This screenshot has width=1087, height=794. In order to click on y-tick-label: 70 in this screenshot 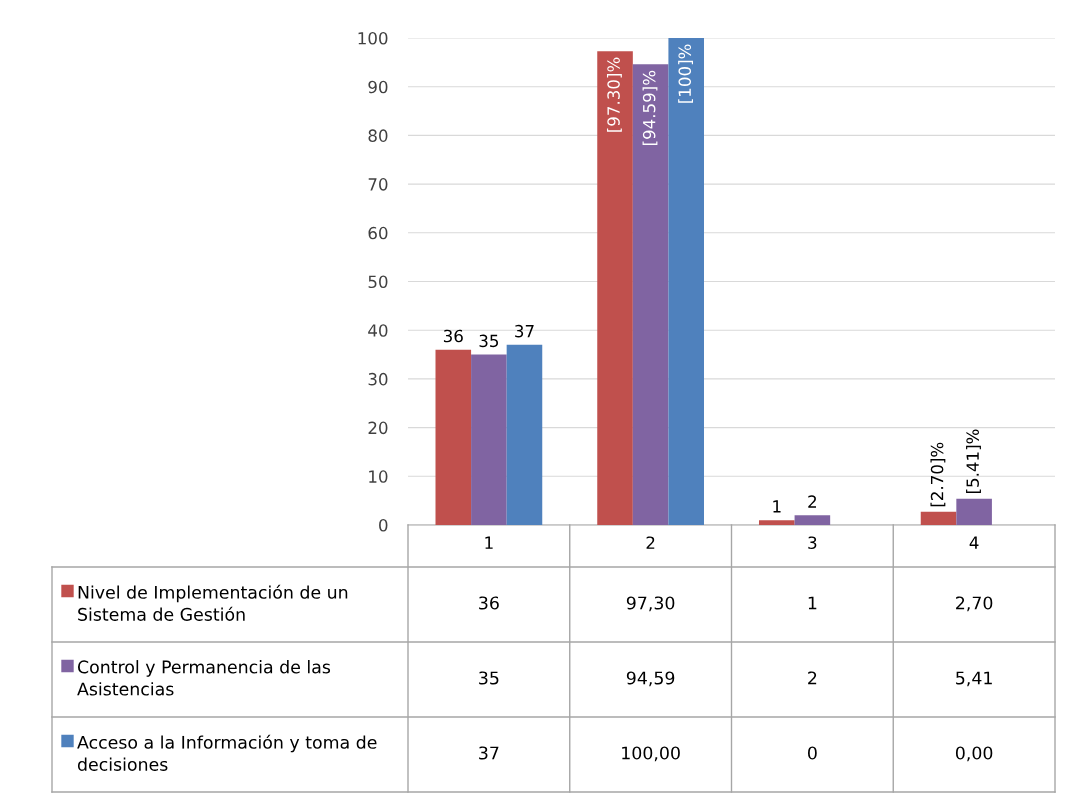, I will do `click(378, 184)`.